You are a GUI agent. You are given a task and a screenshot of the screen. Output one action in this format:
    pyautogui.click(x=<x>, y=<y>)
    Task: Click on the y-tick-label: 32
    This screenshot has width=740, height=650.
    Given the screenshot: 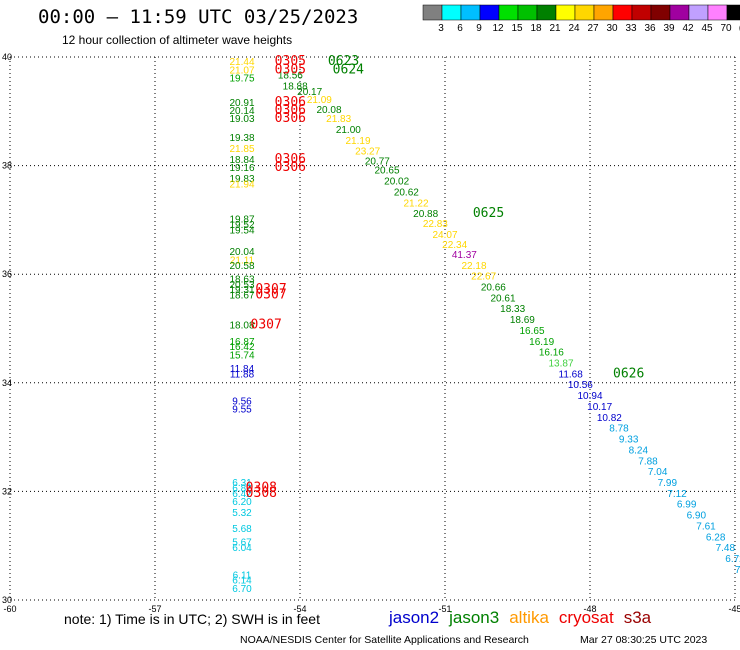 What is the action you would take?
    pyautogui.click(x=7, y=491)
    